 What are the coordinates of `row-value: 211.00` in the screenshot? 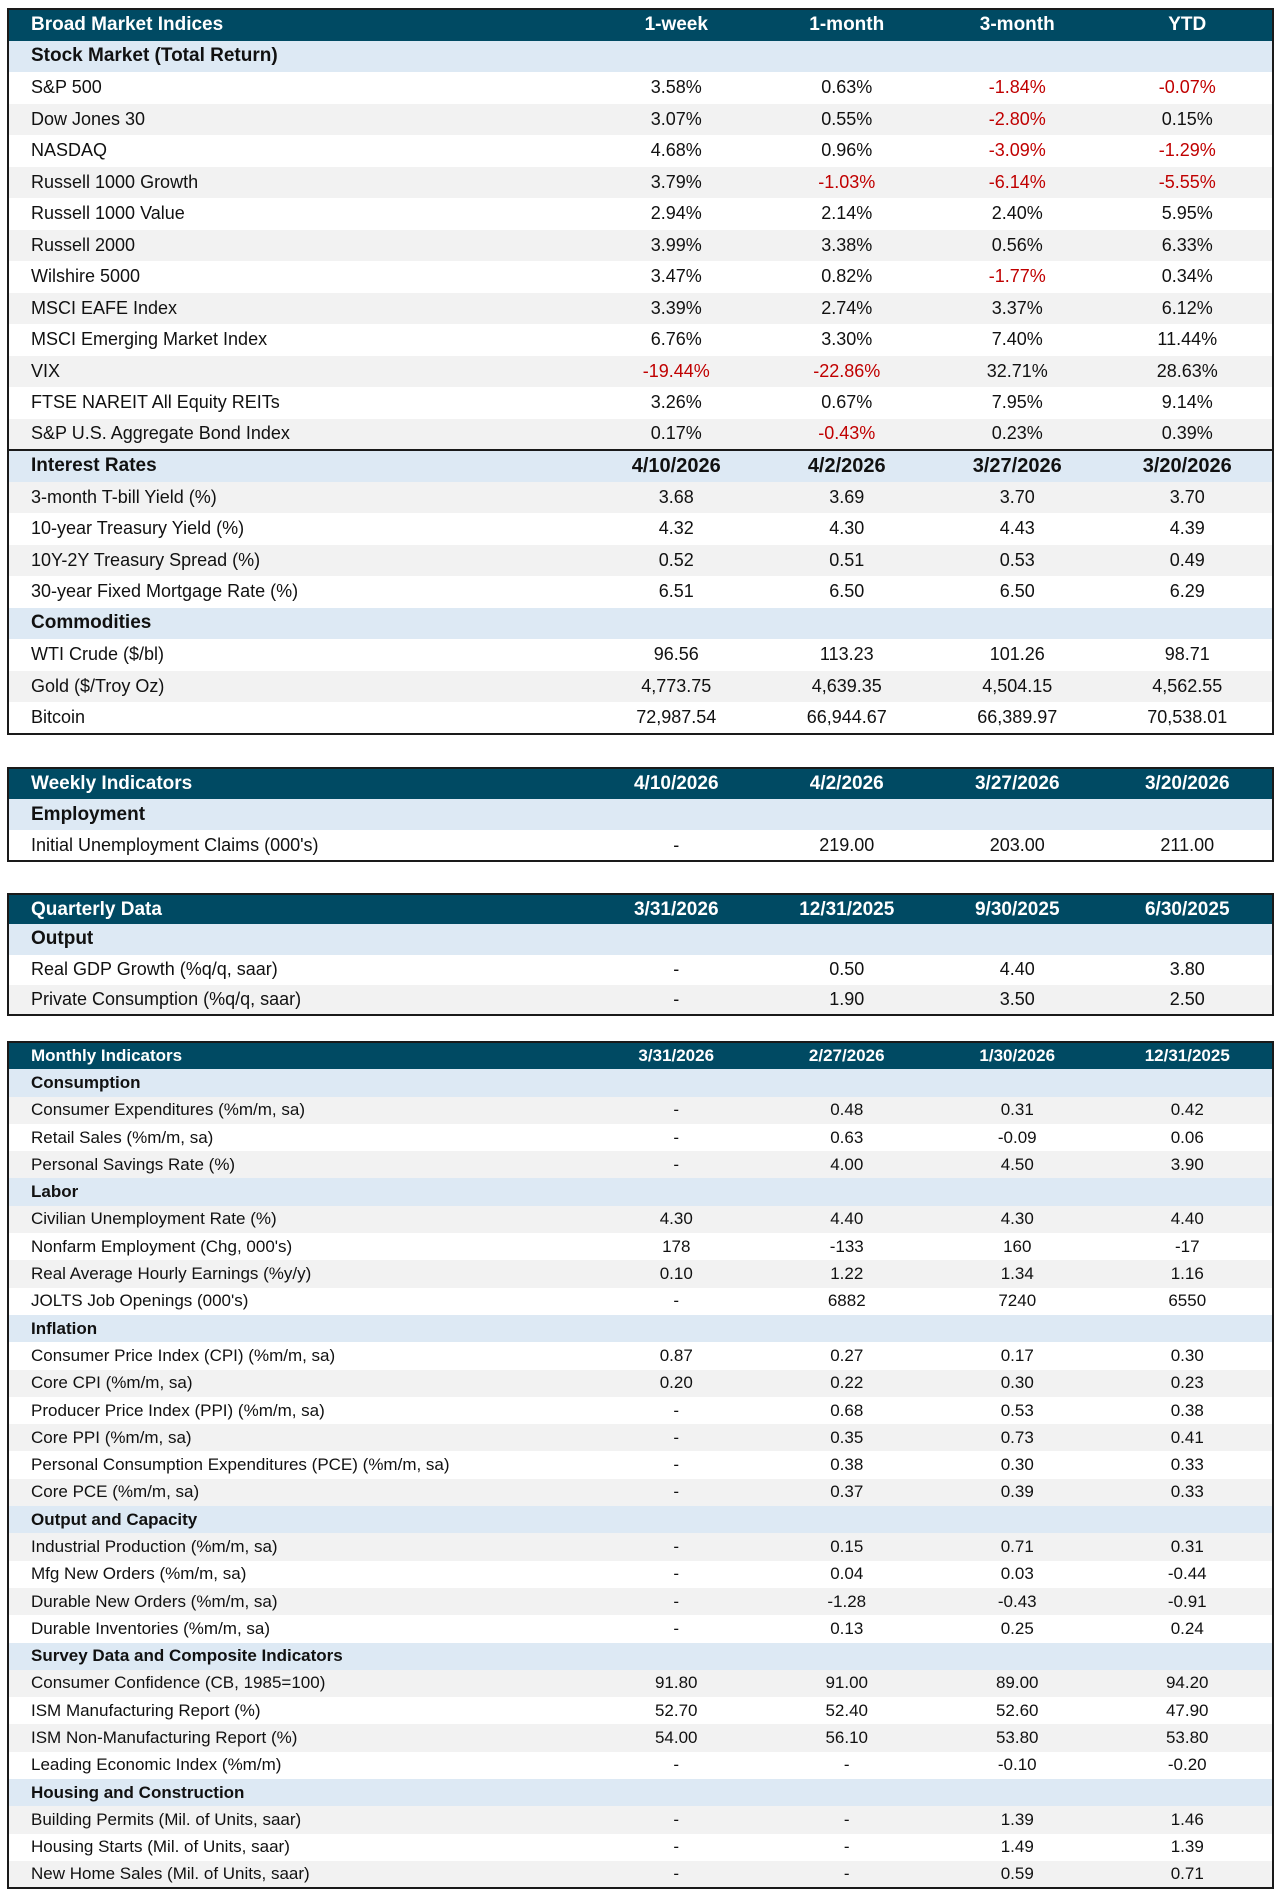 It's located at (1187, 845).